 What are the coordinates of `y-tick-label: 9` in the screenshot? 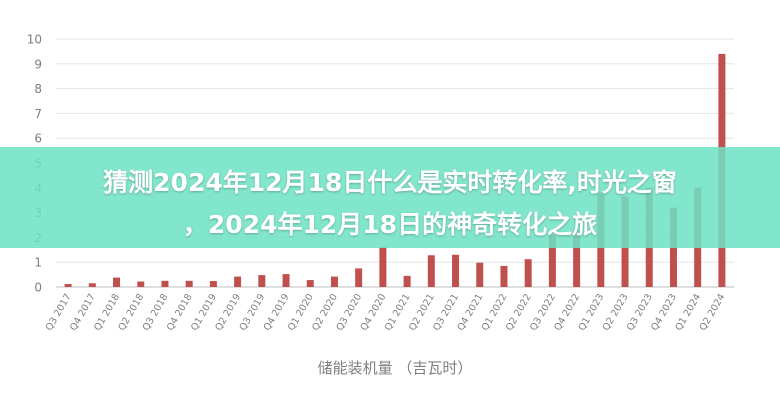 It's located at (38, 64).